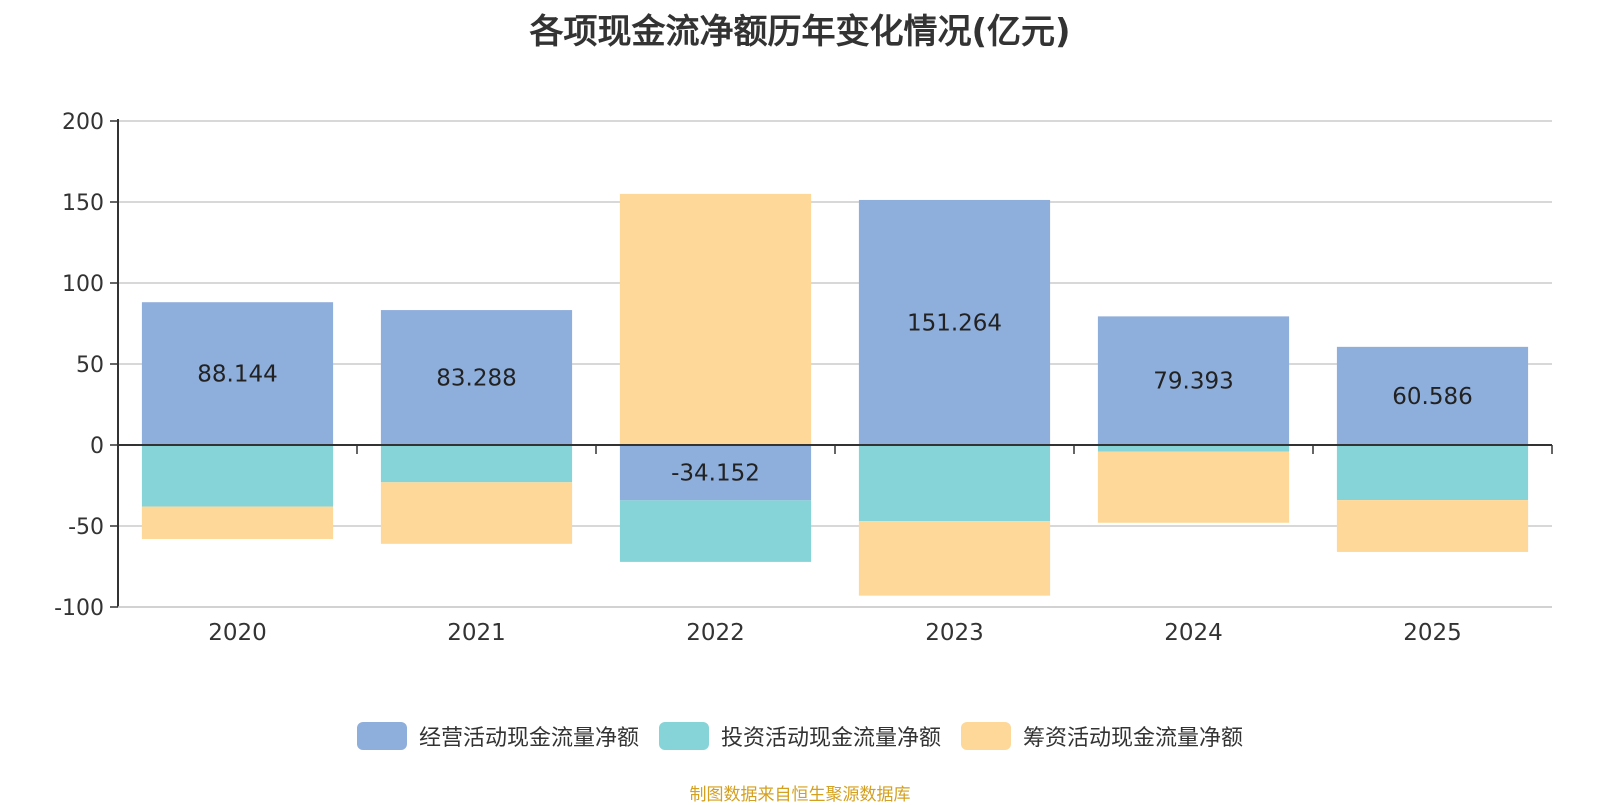 The image size is (1600, 805). I want to click on legend-label: 投资活动现金流量净额, so click(830, 738).